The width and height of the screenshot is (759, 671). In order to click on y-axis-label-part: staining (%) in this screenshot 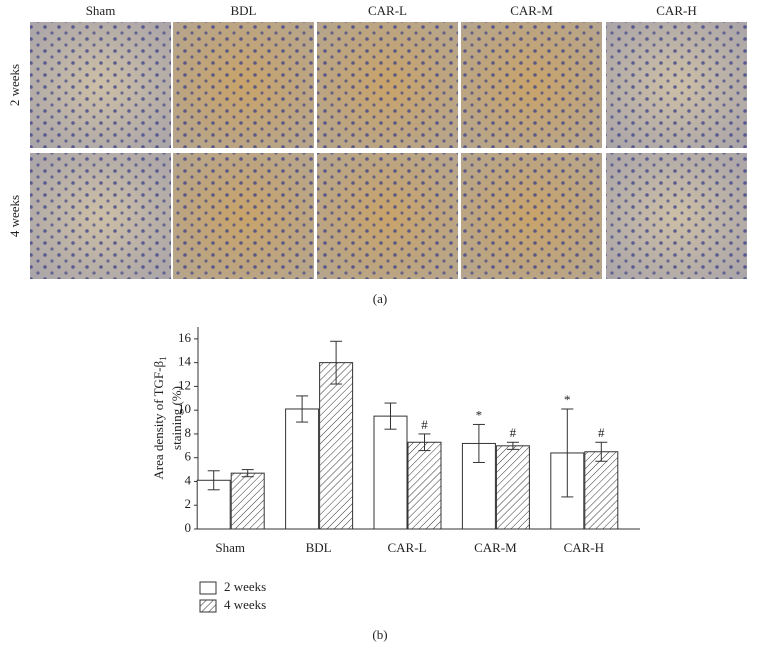, I will do `click(176, 418)`.